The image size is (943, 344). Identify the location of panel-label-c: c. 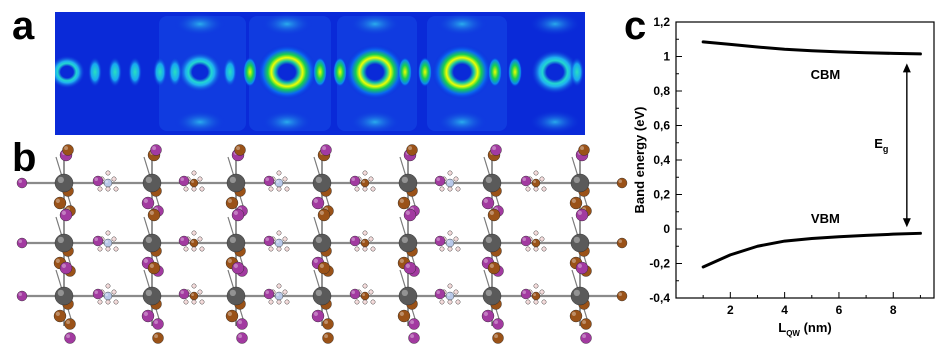
(635, 26).